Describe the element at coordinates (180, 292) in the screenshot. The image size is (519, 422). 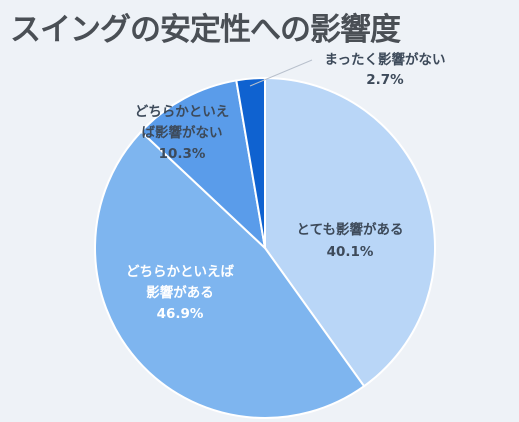
I see `slice-category-label: 影響がある` at that location.